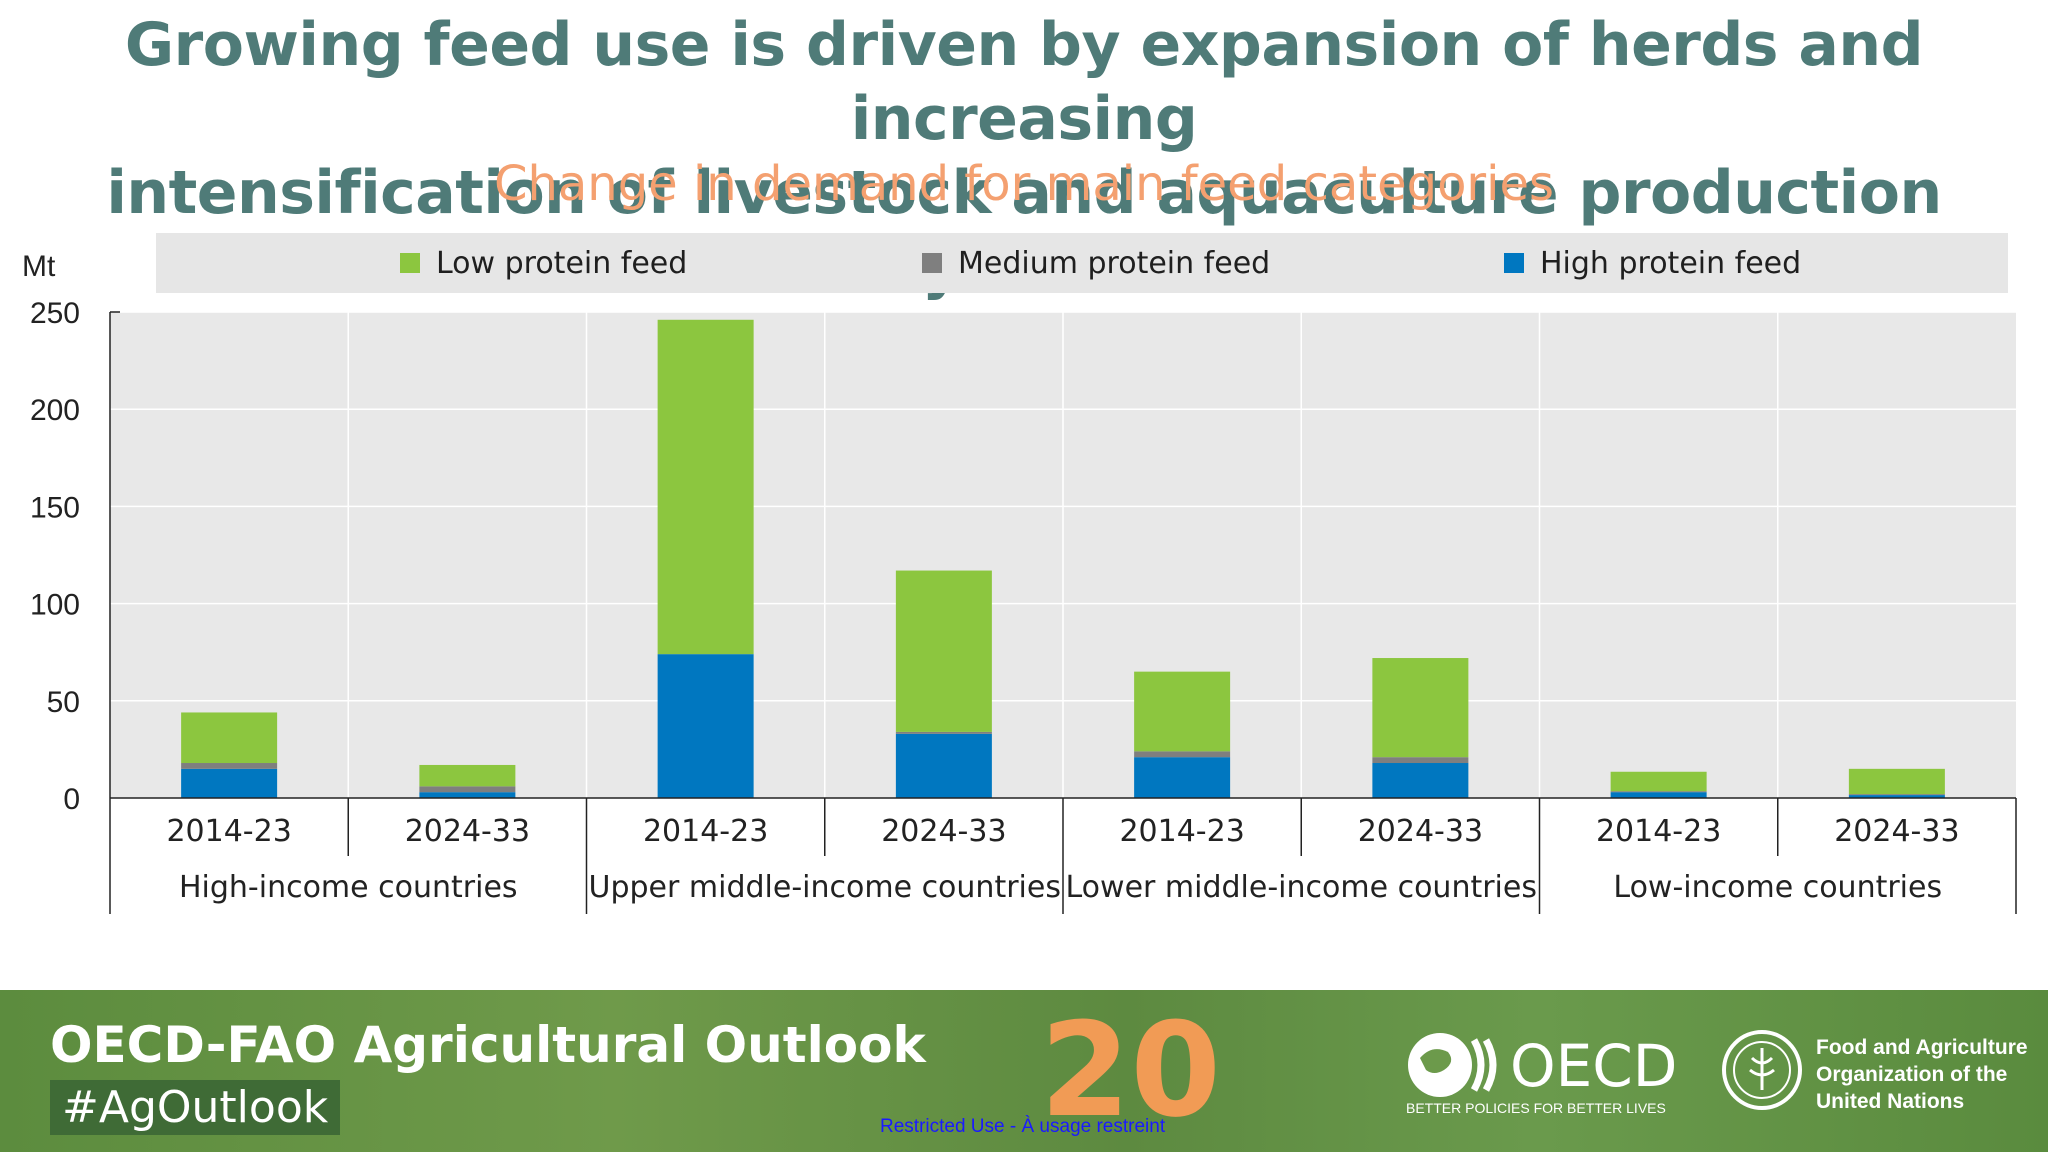  I want to click on group-label: High-income countries, so click(348, 887).